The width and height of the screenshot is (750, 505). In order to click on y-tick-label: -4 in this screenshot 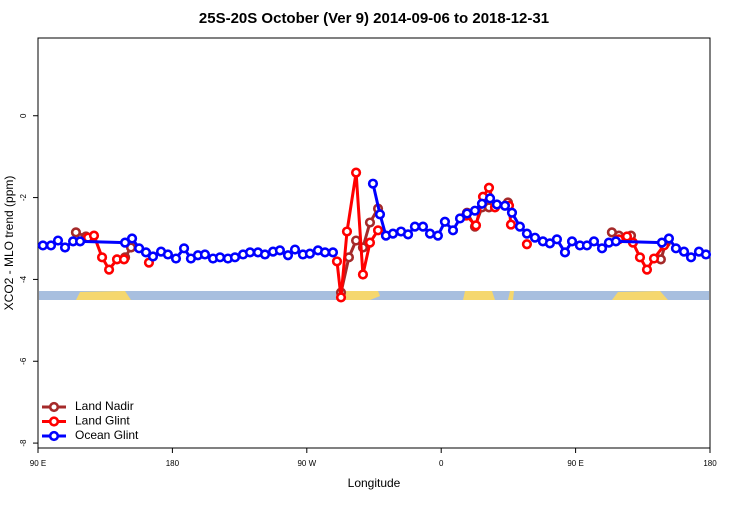, I will do `click(23, 279)`.